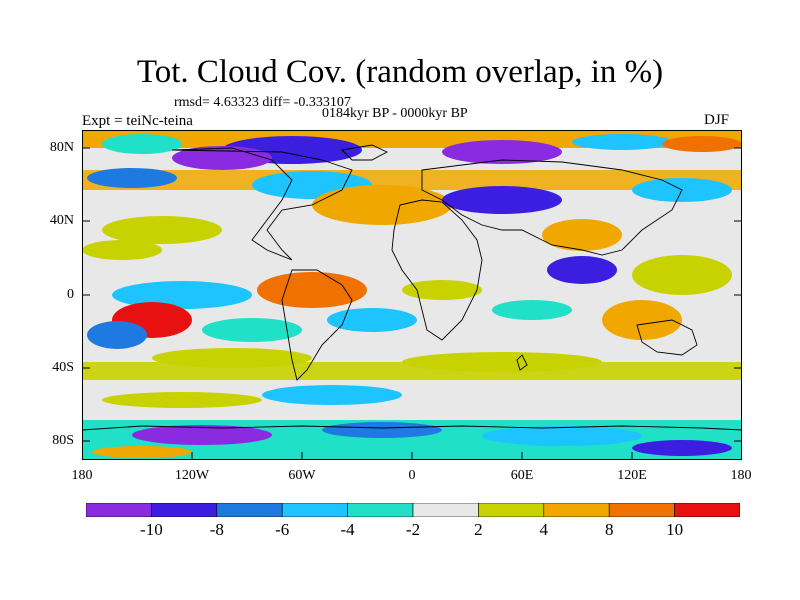 This screenshot has width=800, height=600. Describe the element at coordinates (741, 475) in the screenshot. I see `lon-label-180e: 180` at that location.